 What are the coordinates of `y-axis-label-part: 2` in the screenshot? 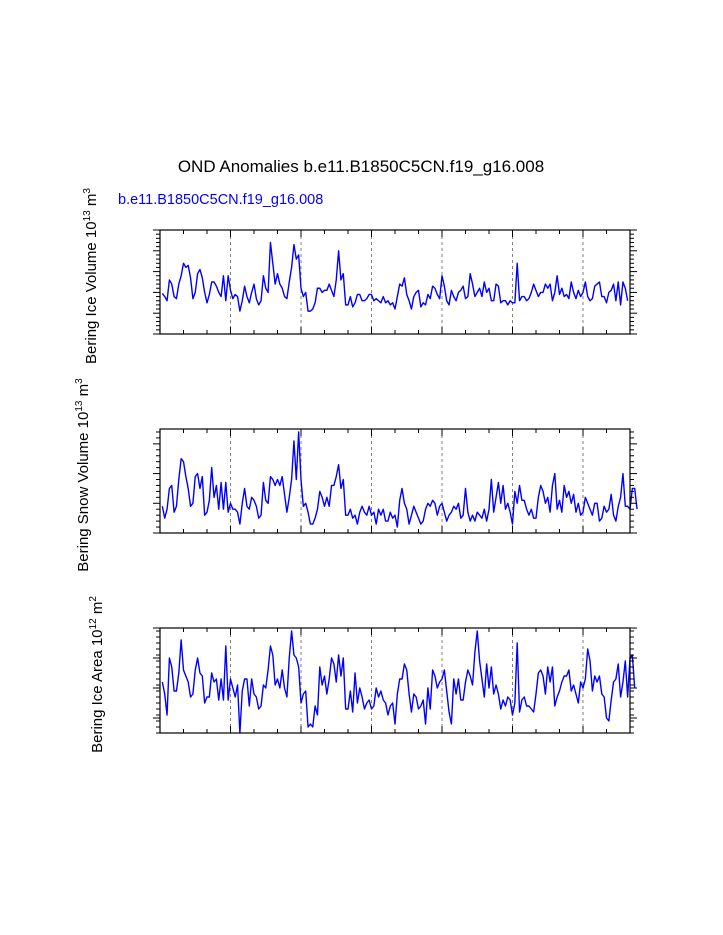 It's located at (93, 599).